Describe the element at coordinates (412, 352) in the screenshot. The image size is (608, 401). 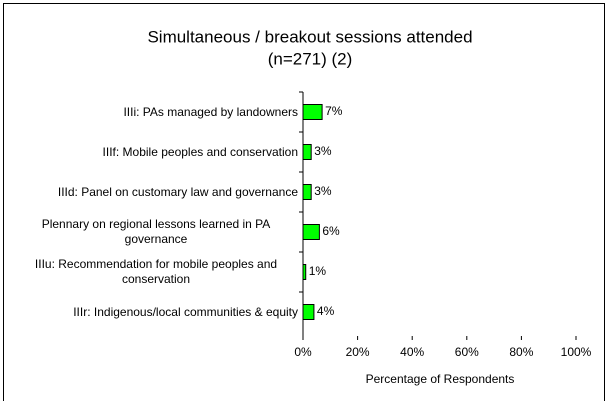
I see `x-tick-label: 40%` at that location.